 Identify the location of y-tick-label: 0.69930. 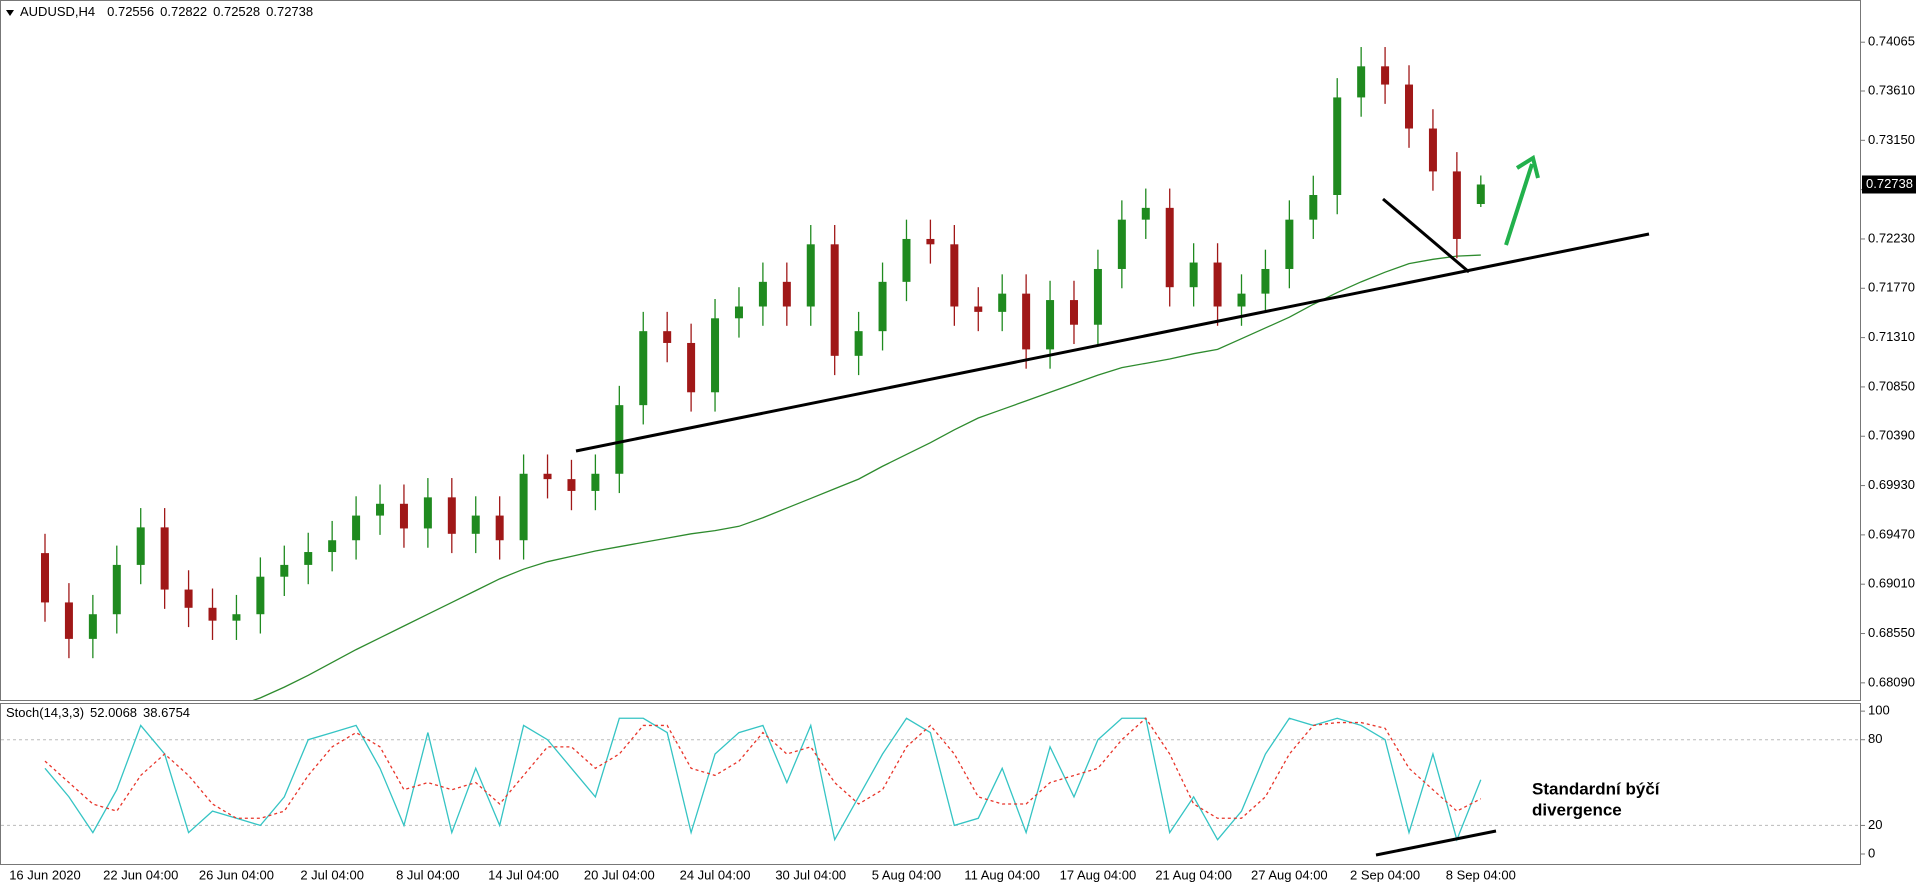
(1891, 484).